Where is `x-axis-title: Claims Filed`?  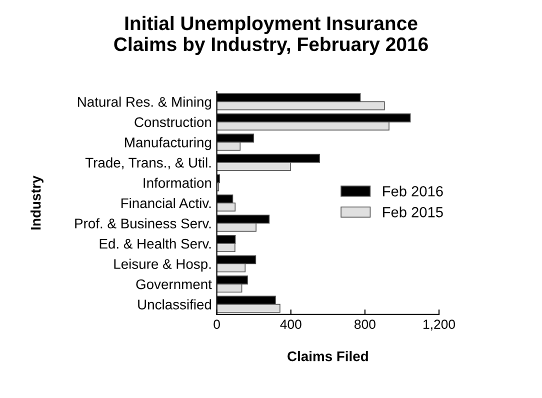
x-axis-title: Claims Filed is located at coordinates (328, 356).